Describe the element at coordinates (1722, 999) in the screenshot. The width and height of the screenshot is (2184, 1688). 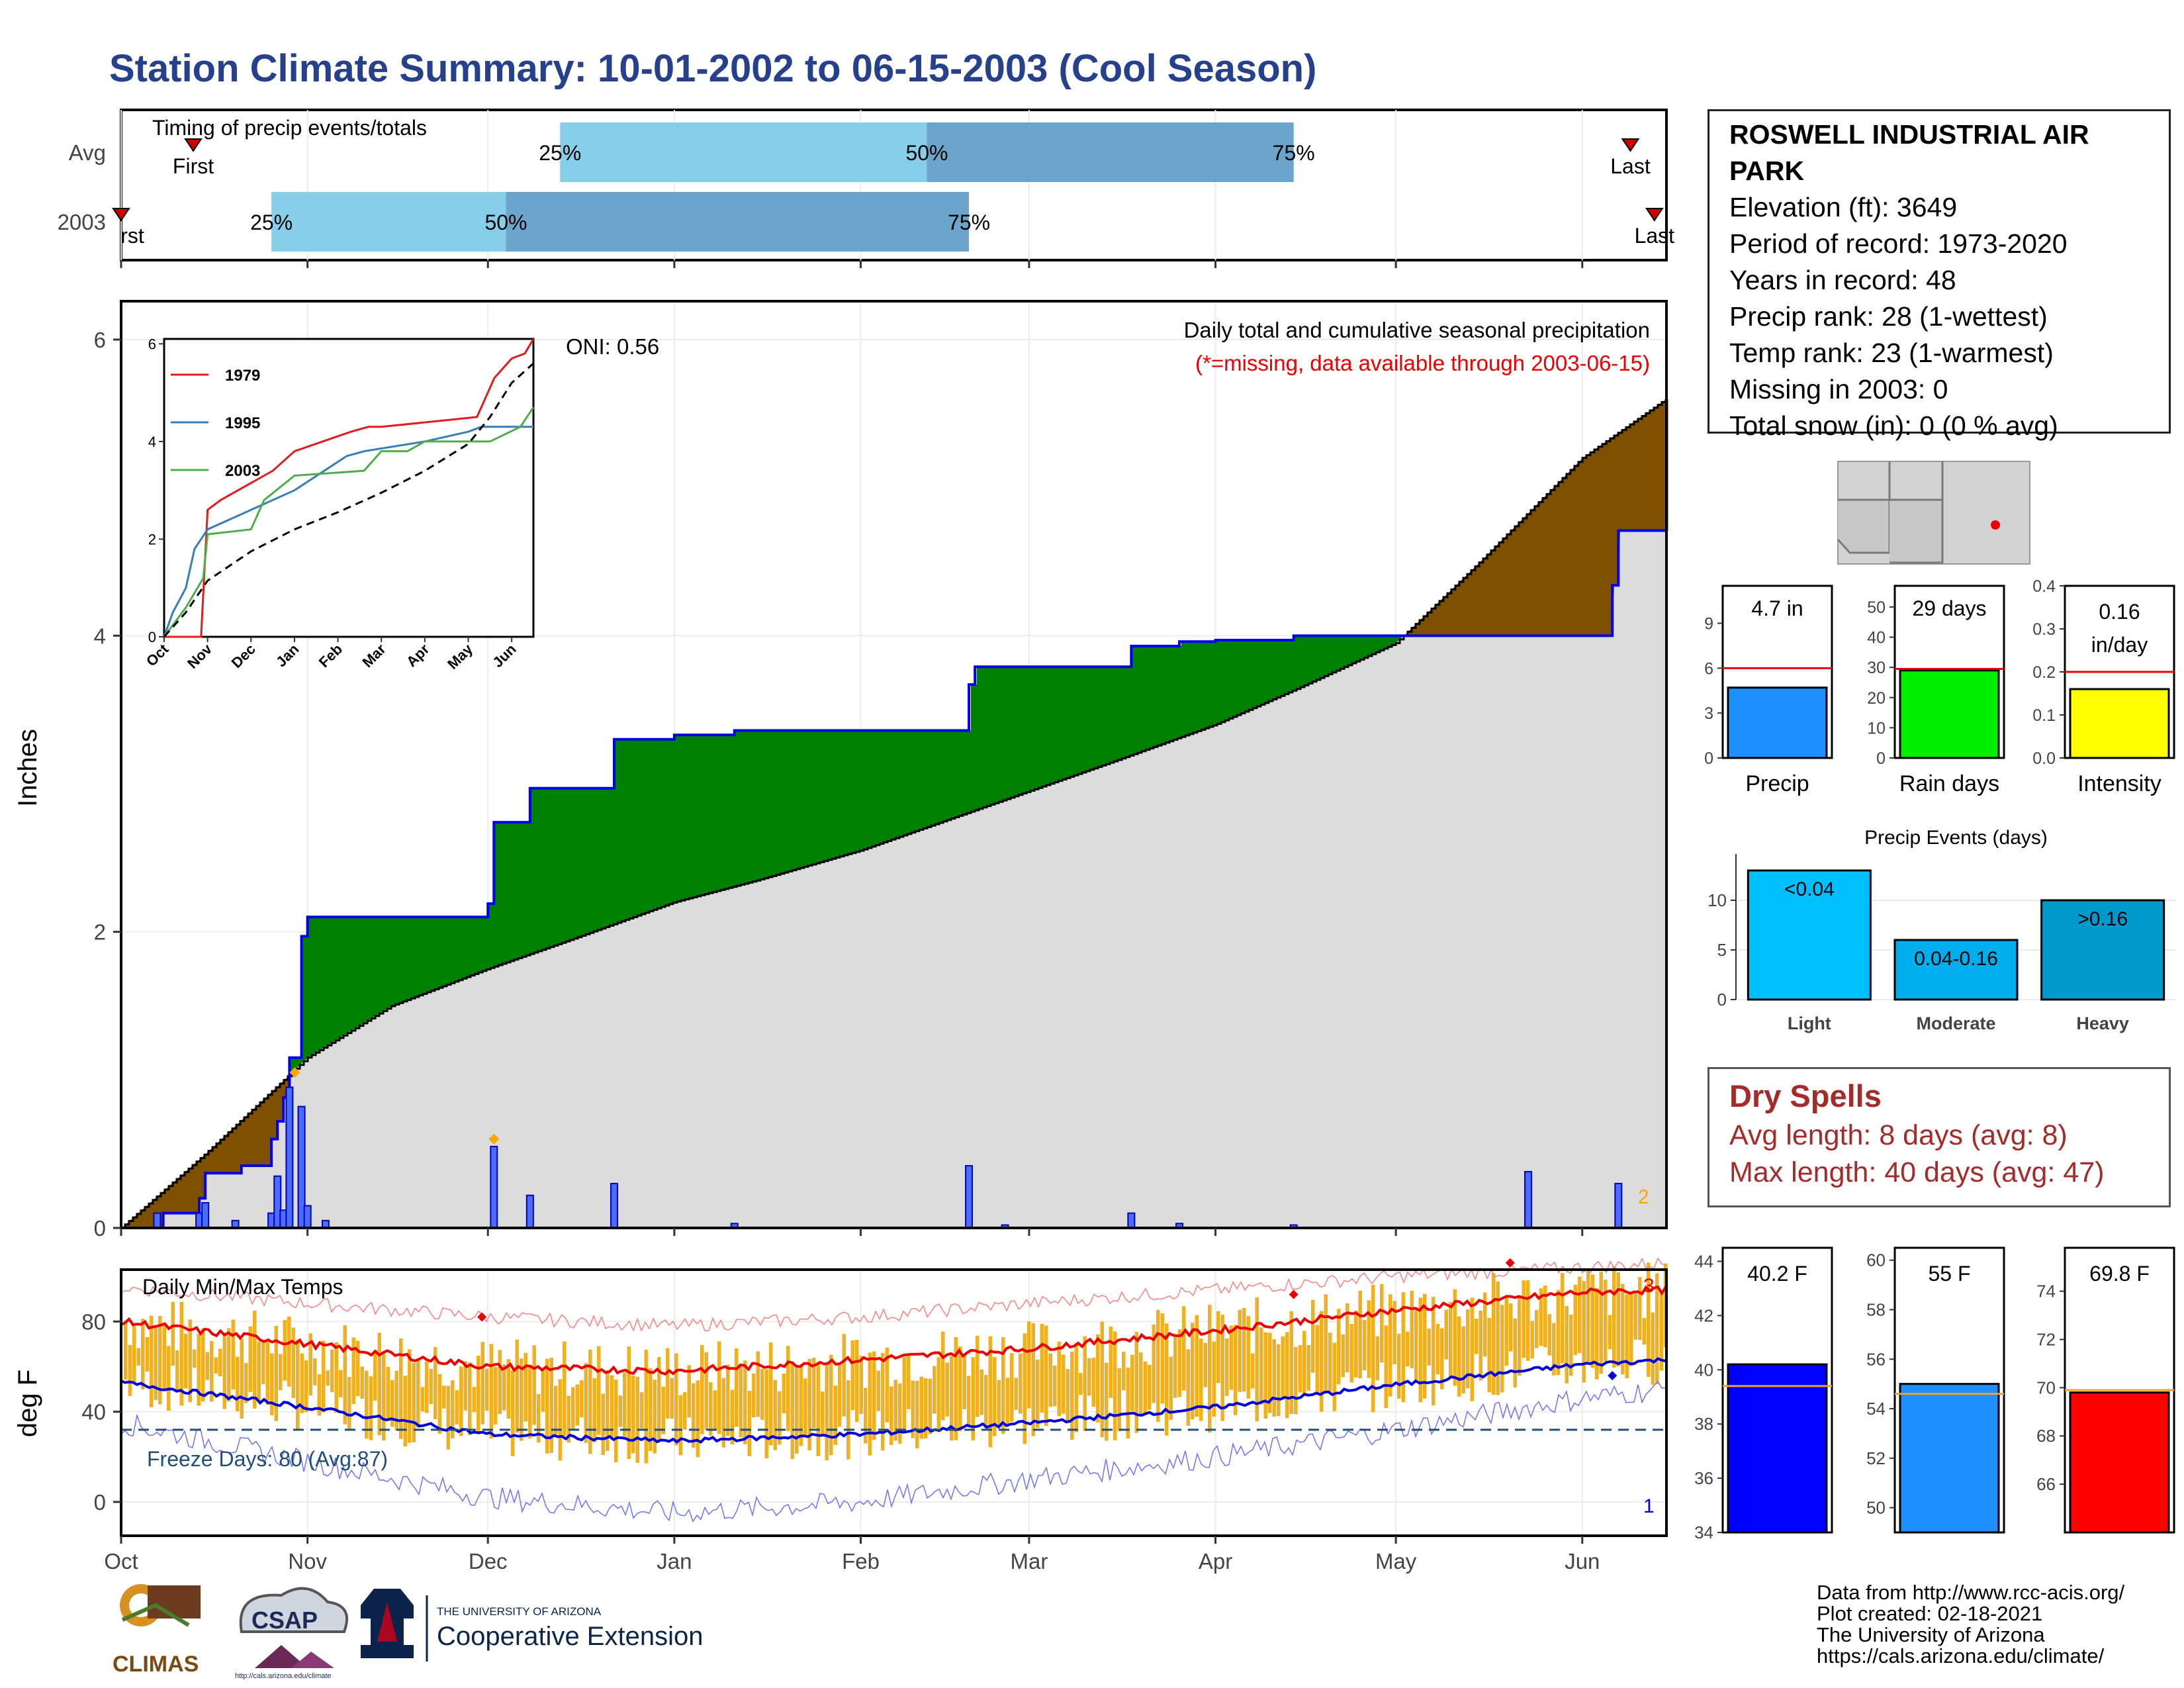
I see `events-ytick-label: 0` at that location.